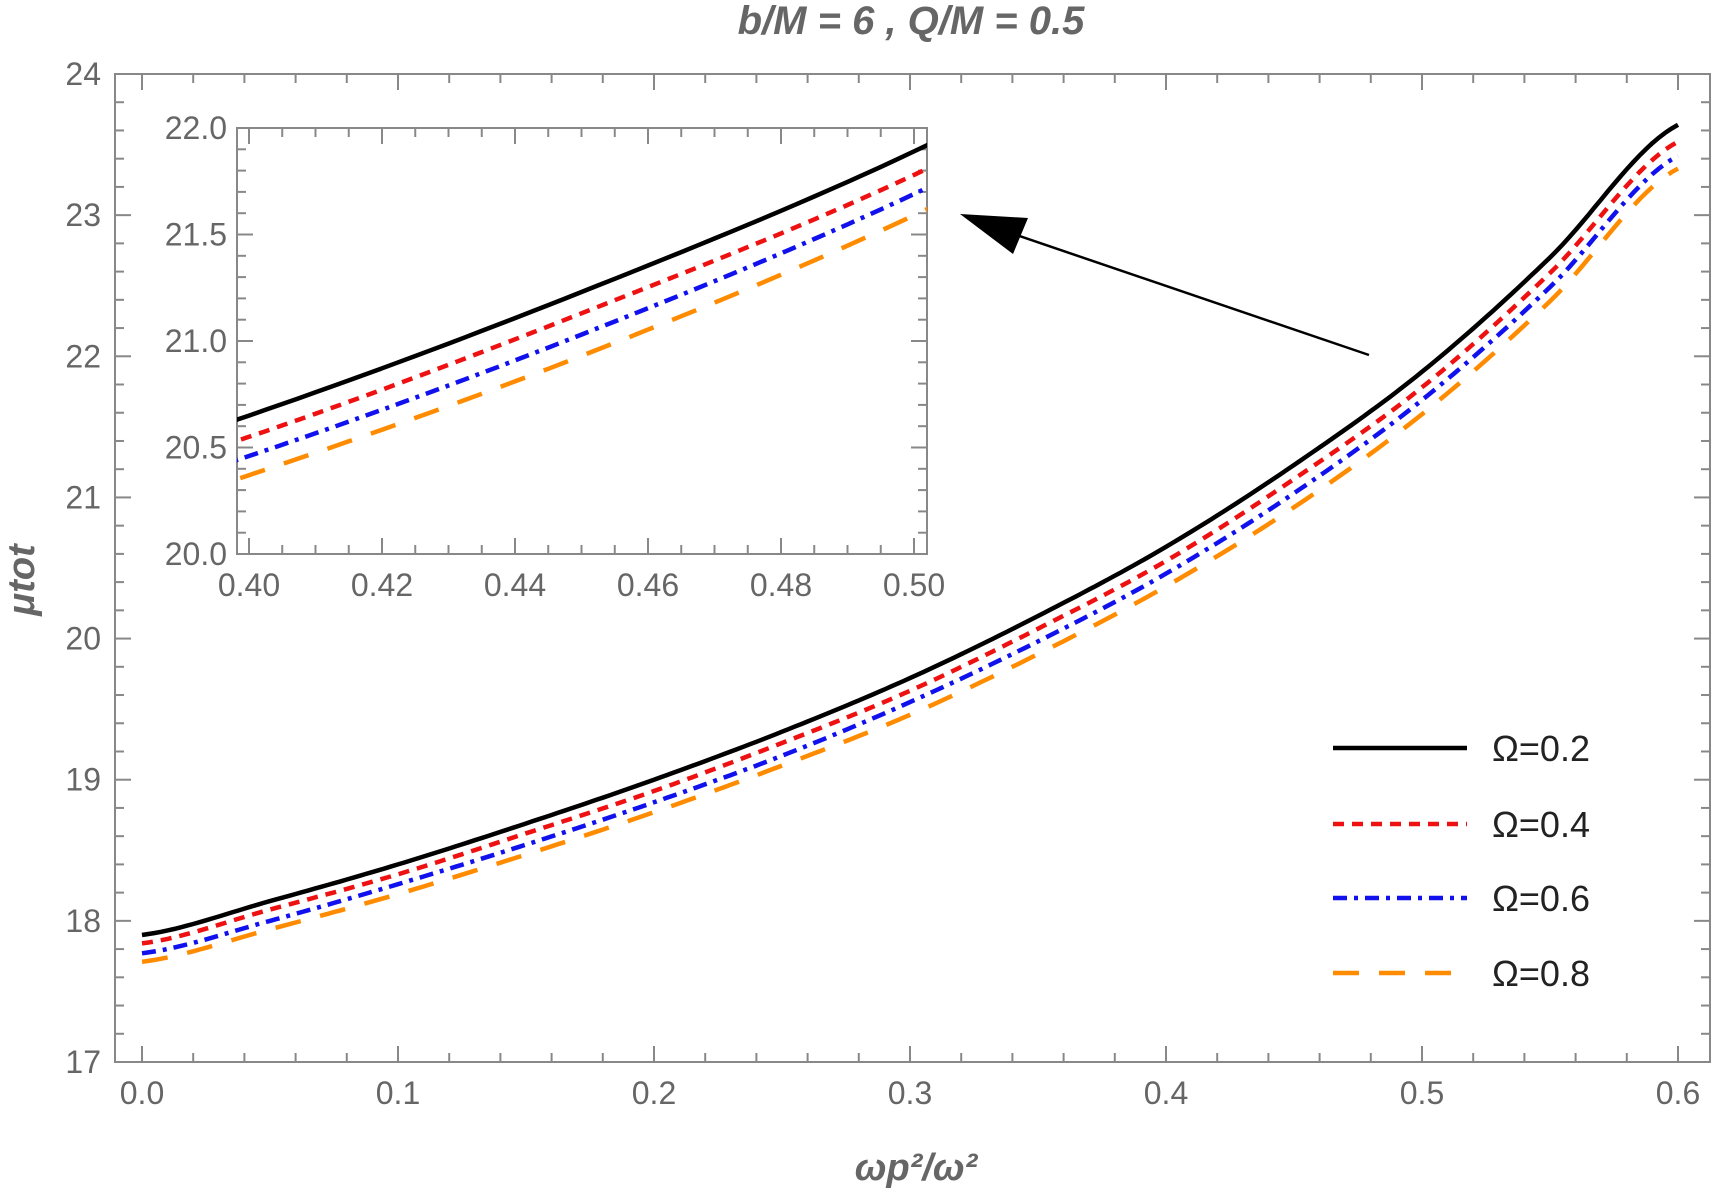  I want to click on inset-y-tick-label: 20.0, so click(196, 554).